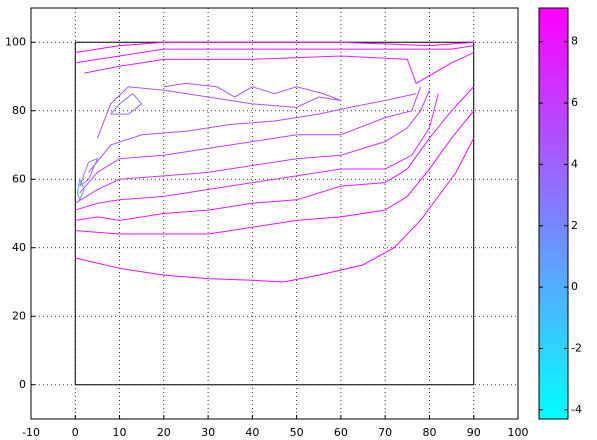  What do you see at coordinates (19, 178) in the screenshot?
I see `y-tick-label: 60` at bounding box center [19, 178].